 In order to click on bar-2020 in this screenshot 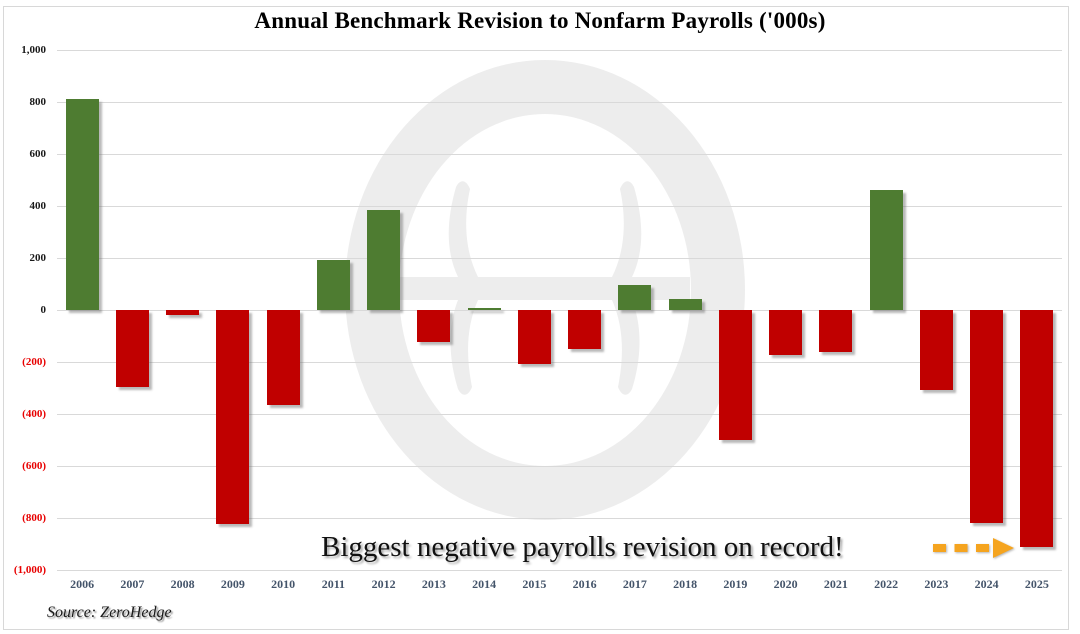, I will do `click(786, 332)`.